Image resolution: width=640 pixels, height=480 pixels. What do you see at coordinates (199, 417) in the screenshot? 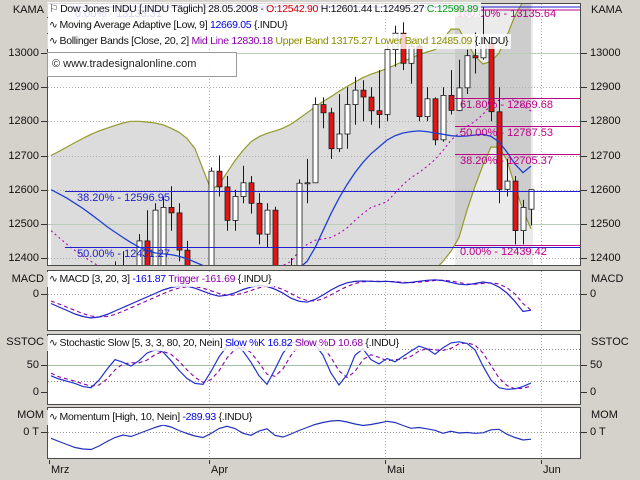
I see `mom-value: -289.93` at bounding box center [199, 417].